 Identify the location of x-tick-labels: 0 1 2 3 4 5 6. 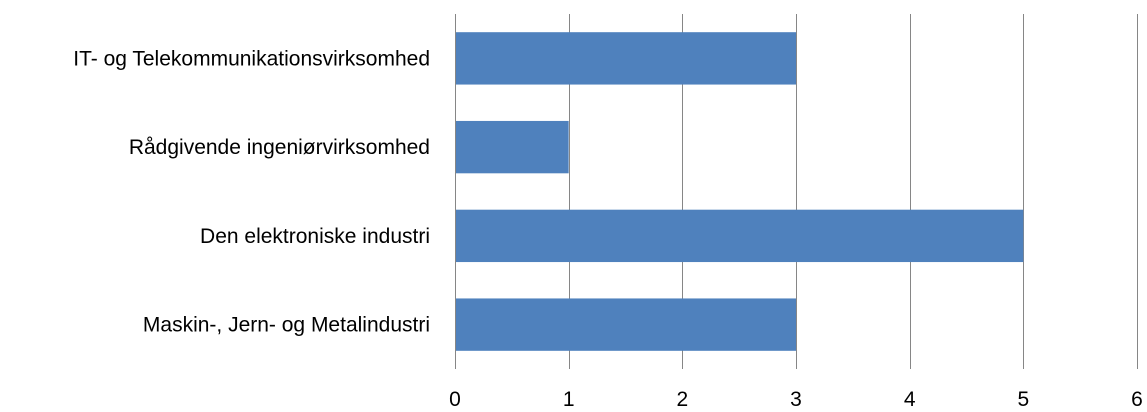
(796, 399).